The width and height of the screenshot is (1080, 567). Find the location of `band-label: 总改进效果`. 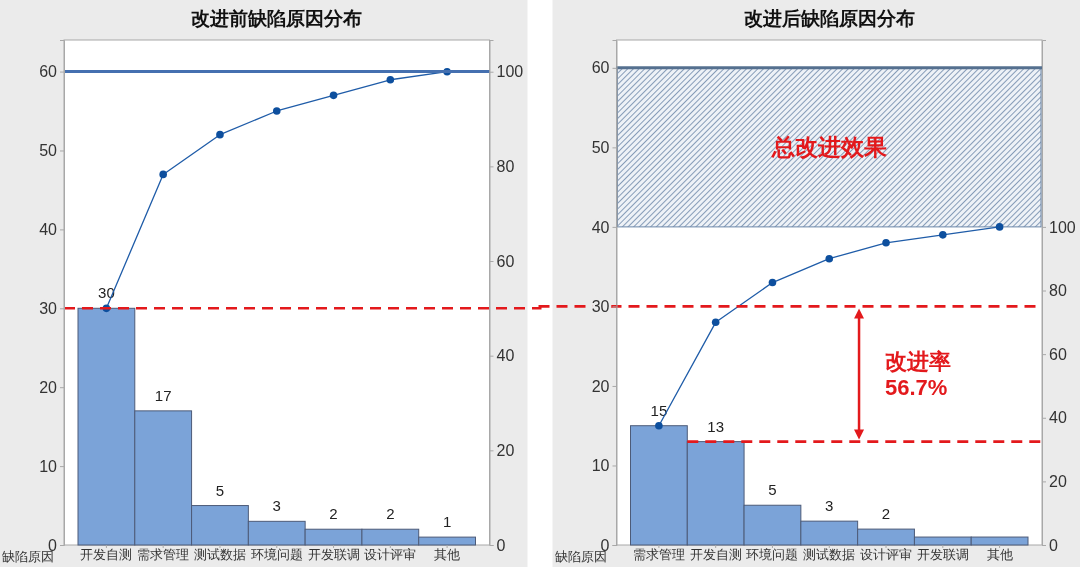

band-label: 总改进效果 is located at coordinates (828, 147).